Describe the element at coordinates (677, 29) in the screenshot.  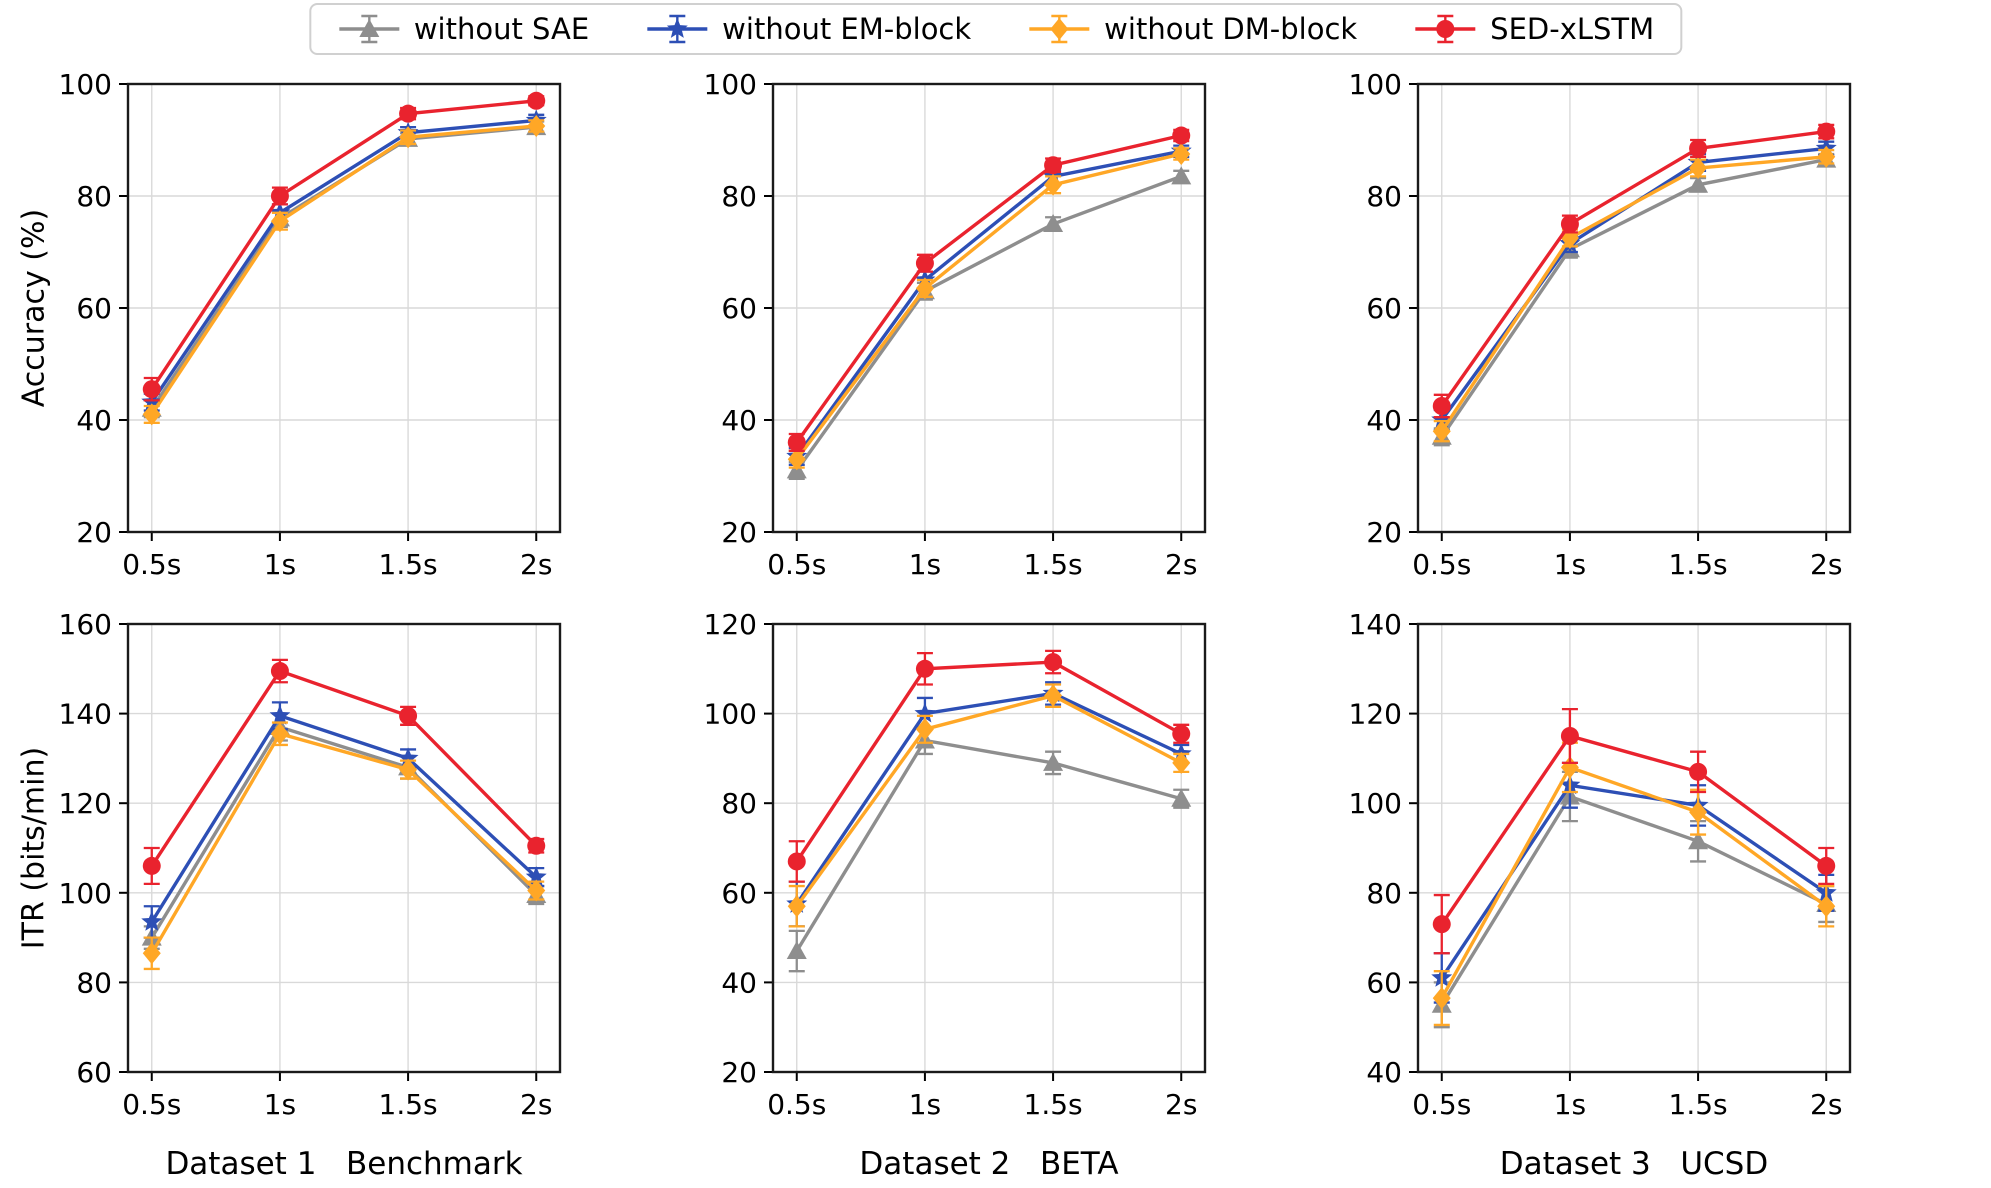
I see `errorbar-star-icon` at that location.